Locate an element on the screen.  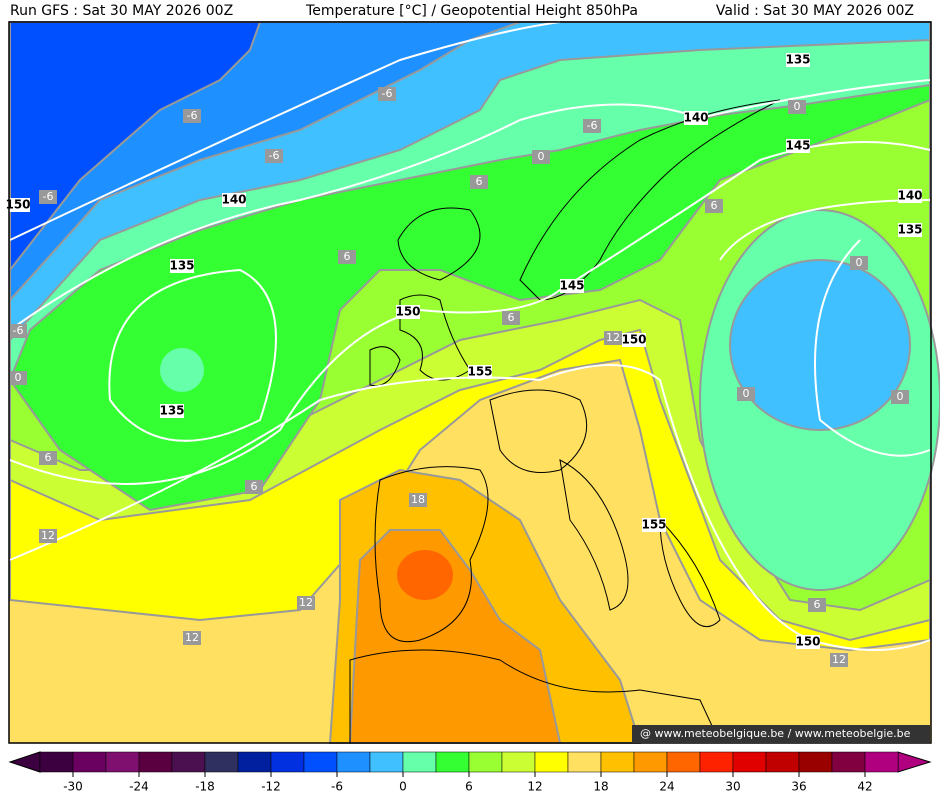
height-label: 145 is located at coordinates (797, 146).